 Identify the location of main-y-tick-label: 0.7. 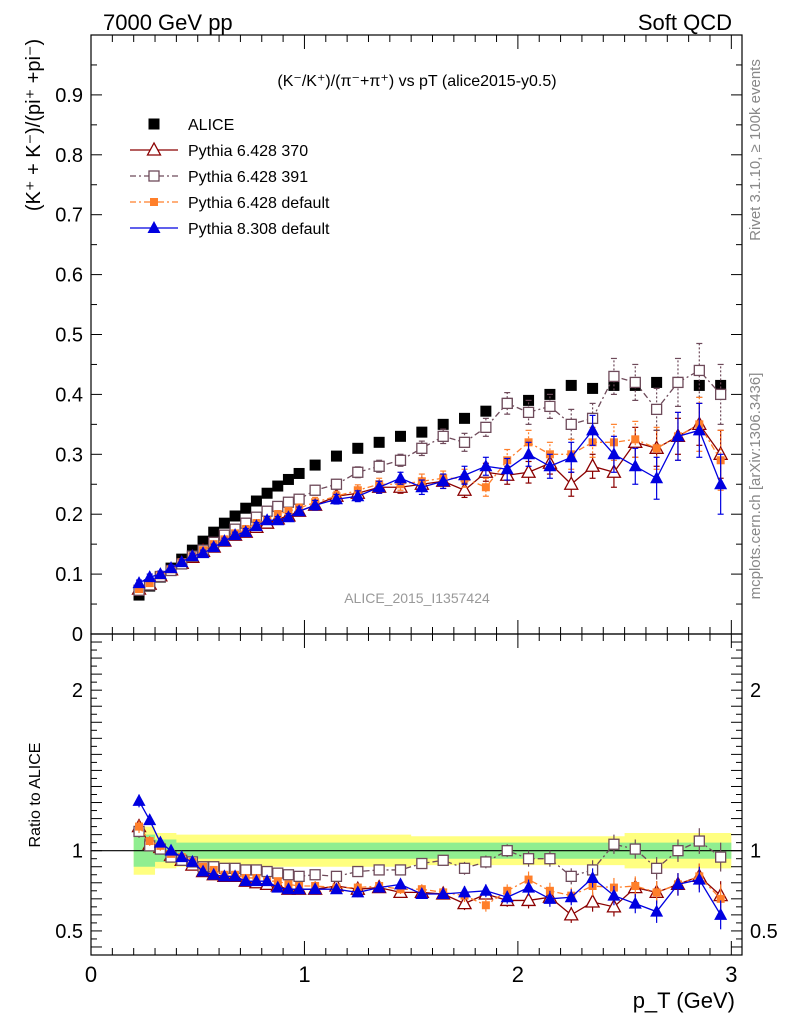
(69, 216).